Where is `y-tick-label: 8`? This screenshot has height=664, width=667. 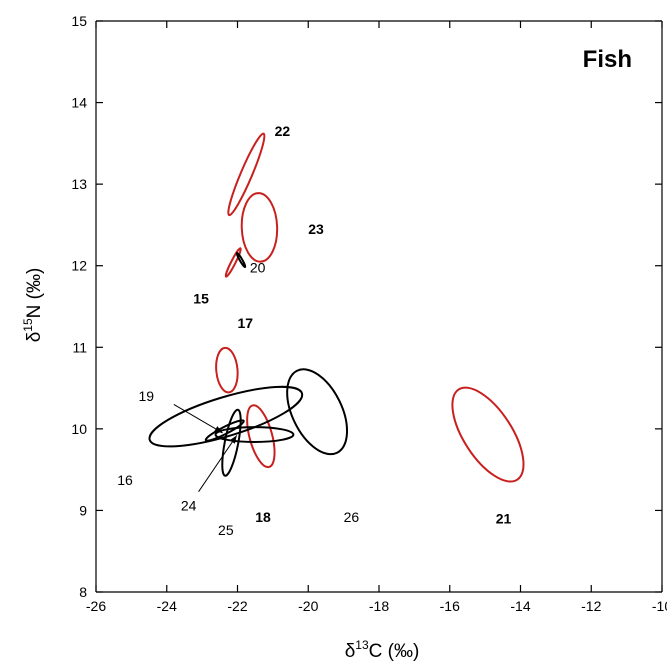 y-tick-label: 8 is located at coordinates (83, 592).